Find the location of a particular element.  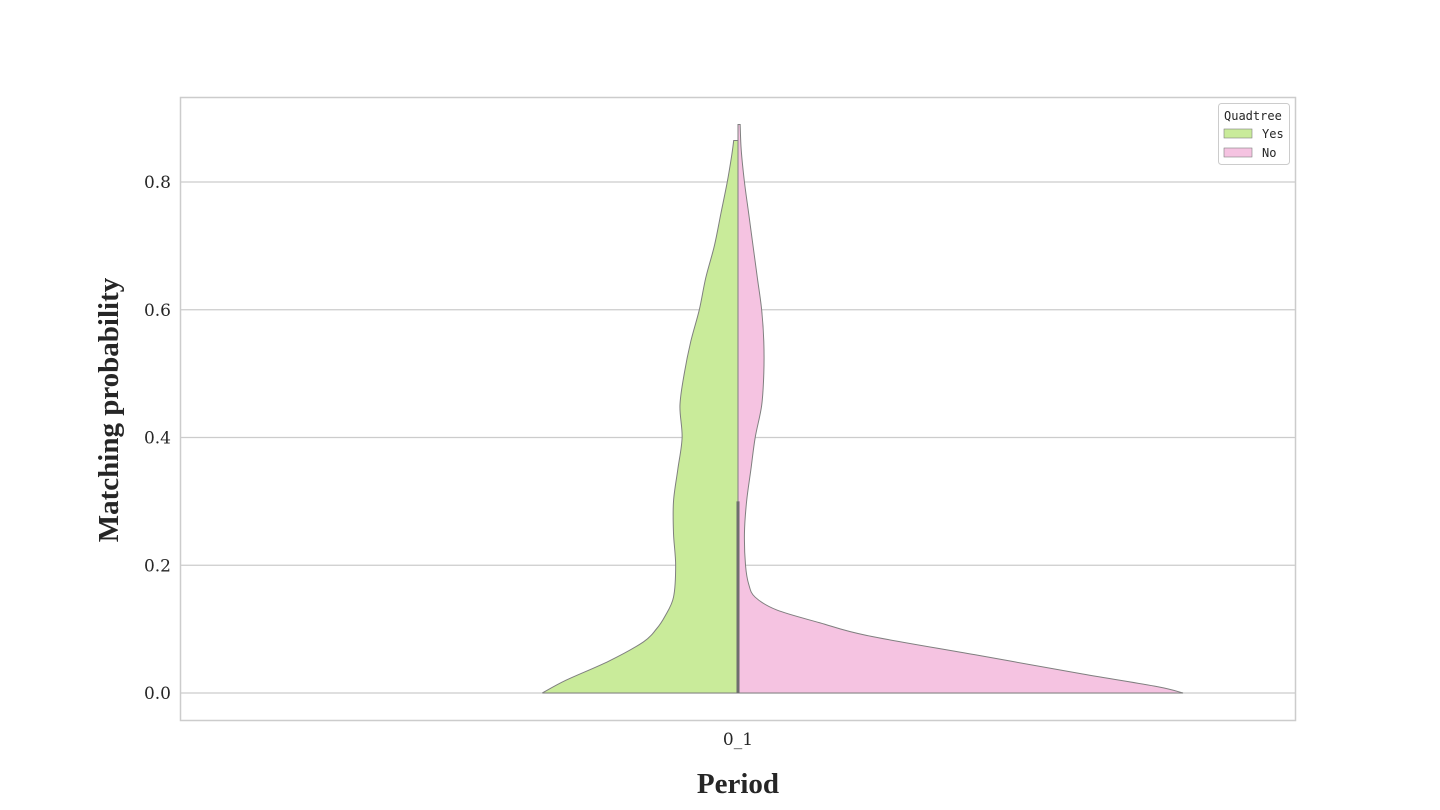

y-tick-label: 0.0 is located at coordinates (157, 694).